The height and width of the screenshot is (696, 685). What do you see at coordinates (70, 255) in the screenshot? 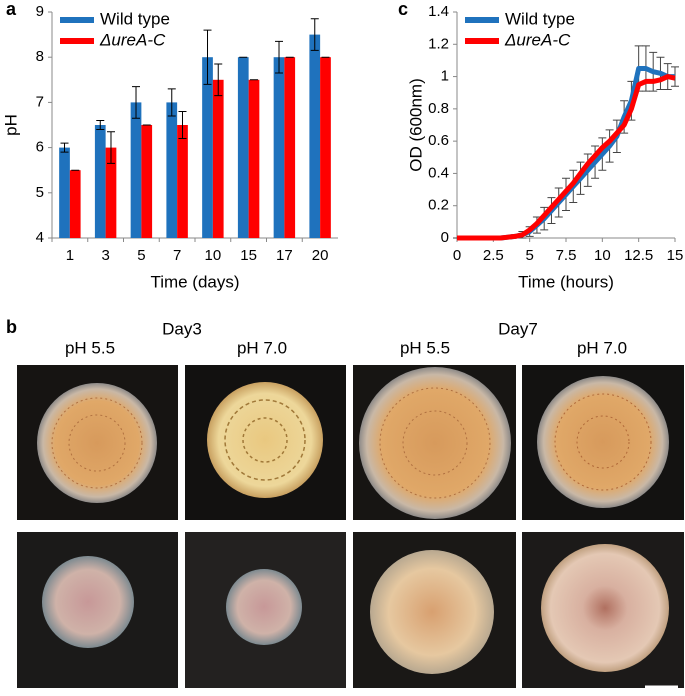
I see `x-tick-label: 1` at bounding box center [70, 255].